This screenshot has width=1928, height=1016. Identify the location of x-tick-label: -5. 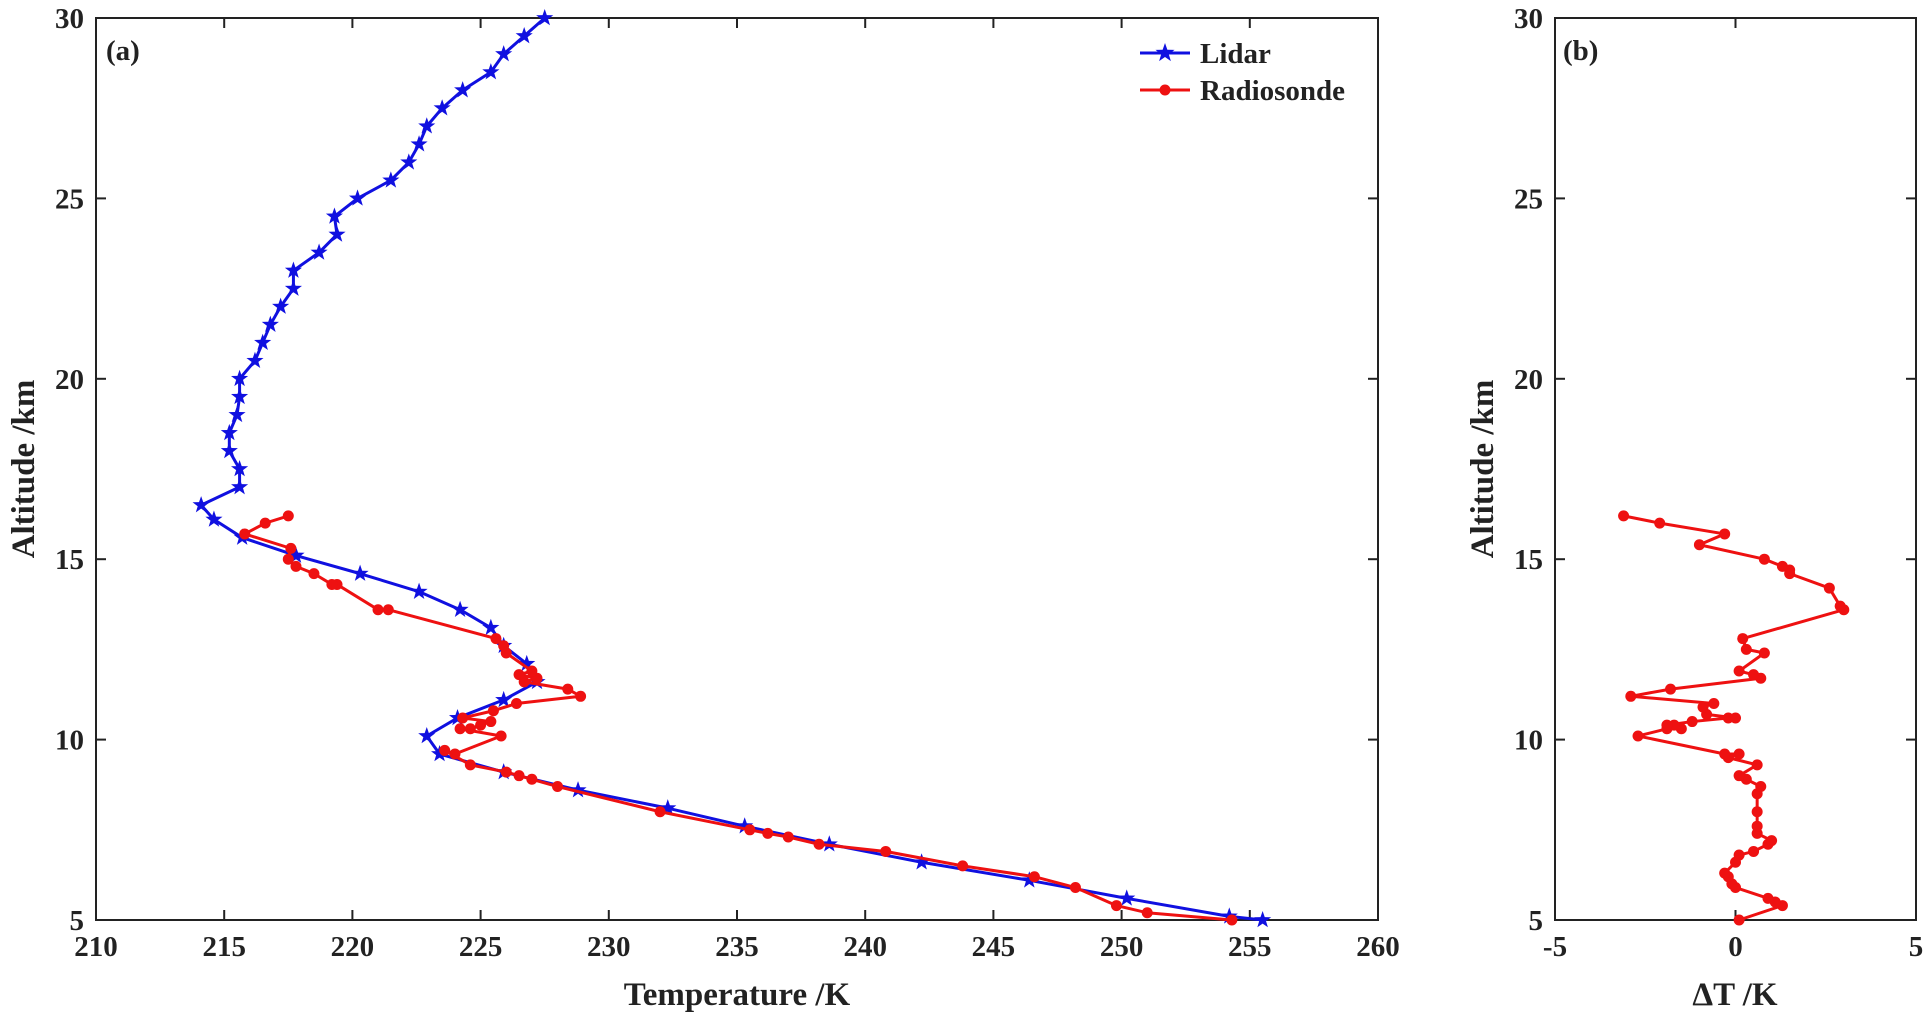
(1555, 947).